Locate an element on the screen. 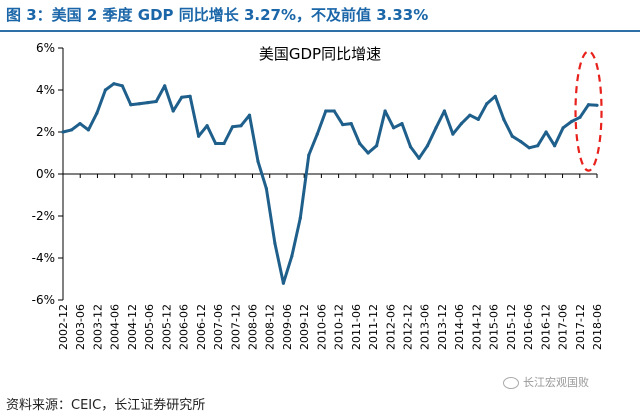  x-tick-label: 2002-12 is located at coordinates (63, 327).